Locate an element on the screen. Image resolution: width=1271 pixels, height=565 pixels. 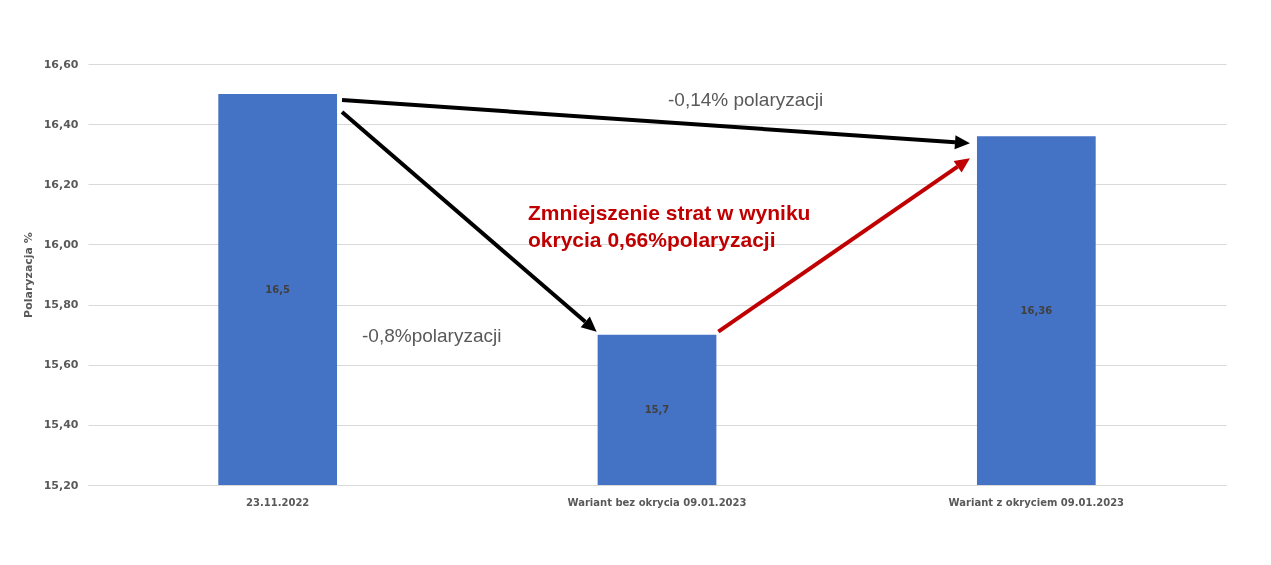
data-label: 15,7 is located at coordinates (657, 409).